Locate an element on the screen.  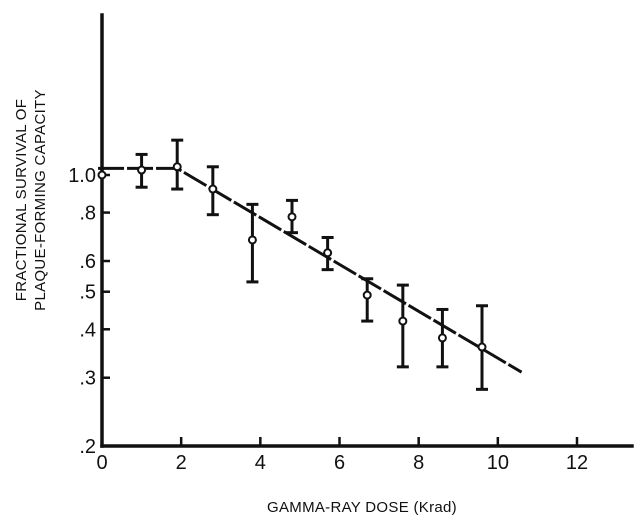
x-tick-label: 12 is located at coordinates (577, 463).